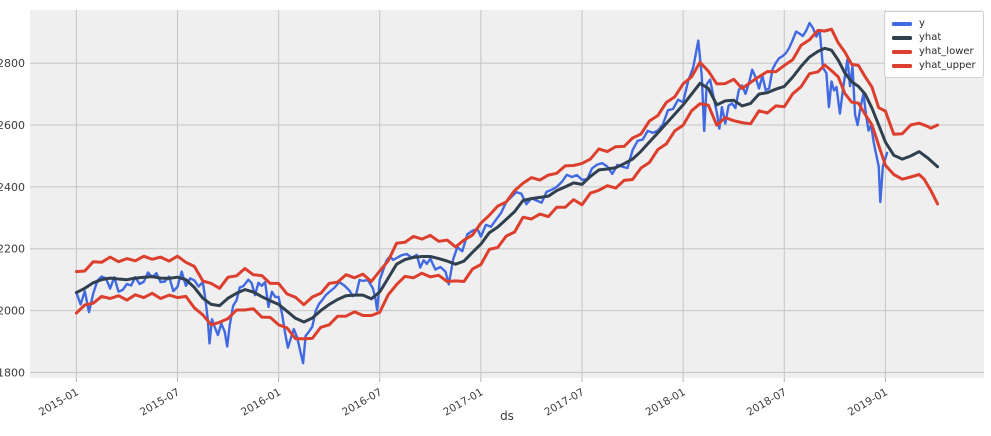 The image size is (991, 436). I want to click on y-tick-label: 2400, so click(12, 187).